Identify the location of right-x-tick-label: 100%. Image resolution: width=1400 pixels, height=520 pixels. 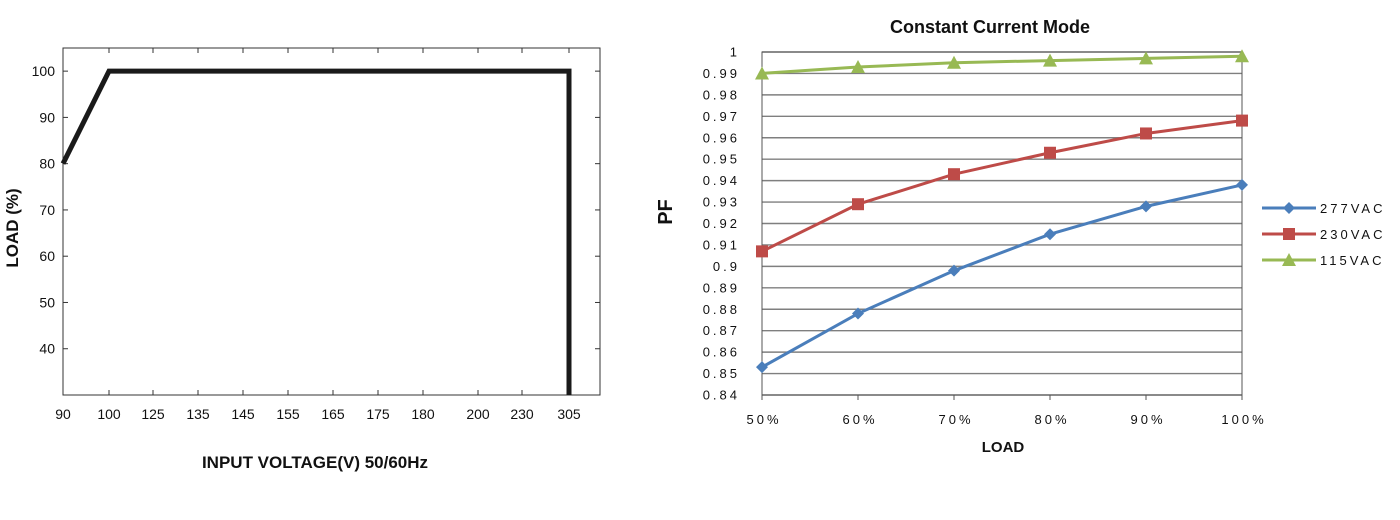
(1243, 419).